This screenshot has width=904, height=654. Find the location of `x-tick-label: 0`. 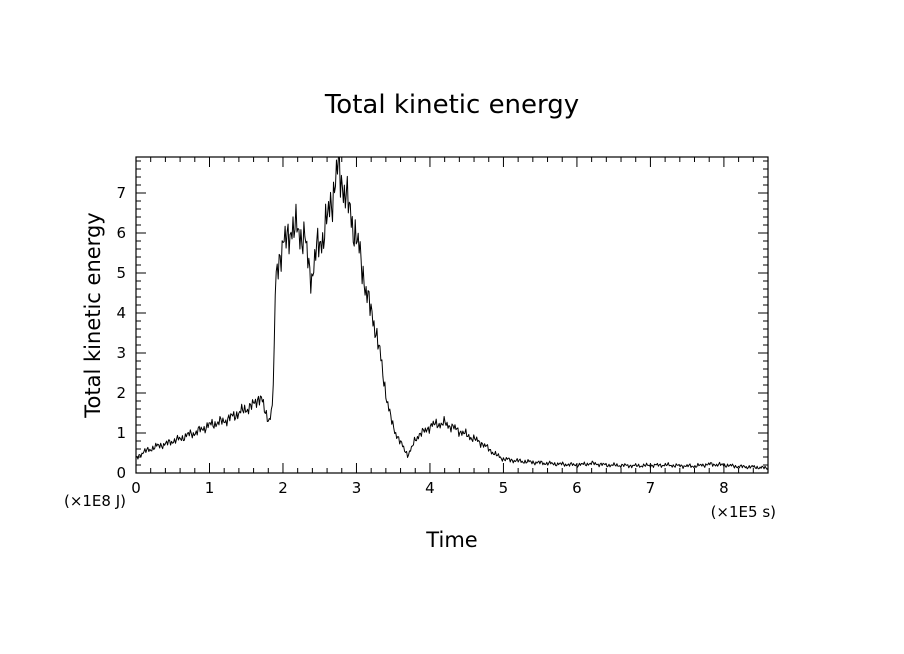

x-tick-label: 0 is located at coordinates (136, 488).